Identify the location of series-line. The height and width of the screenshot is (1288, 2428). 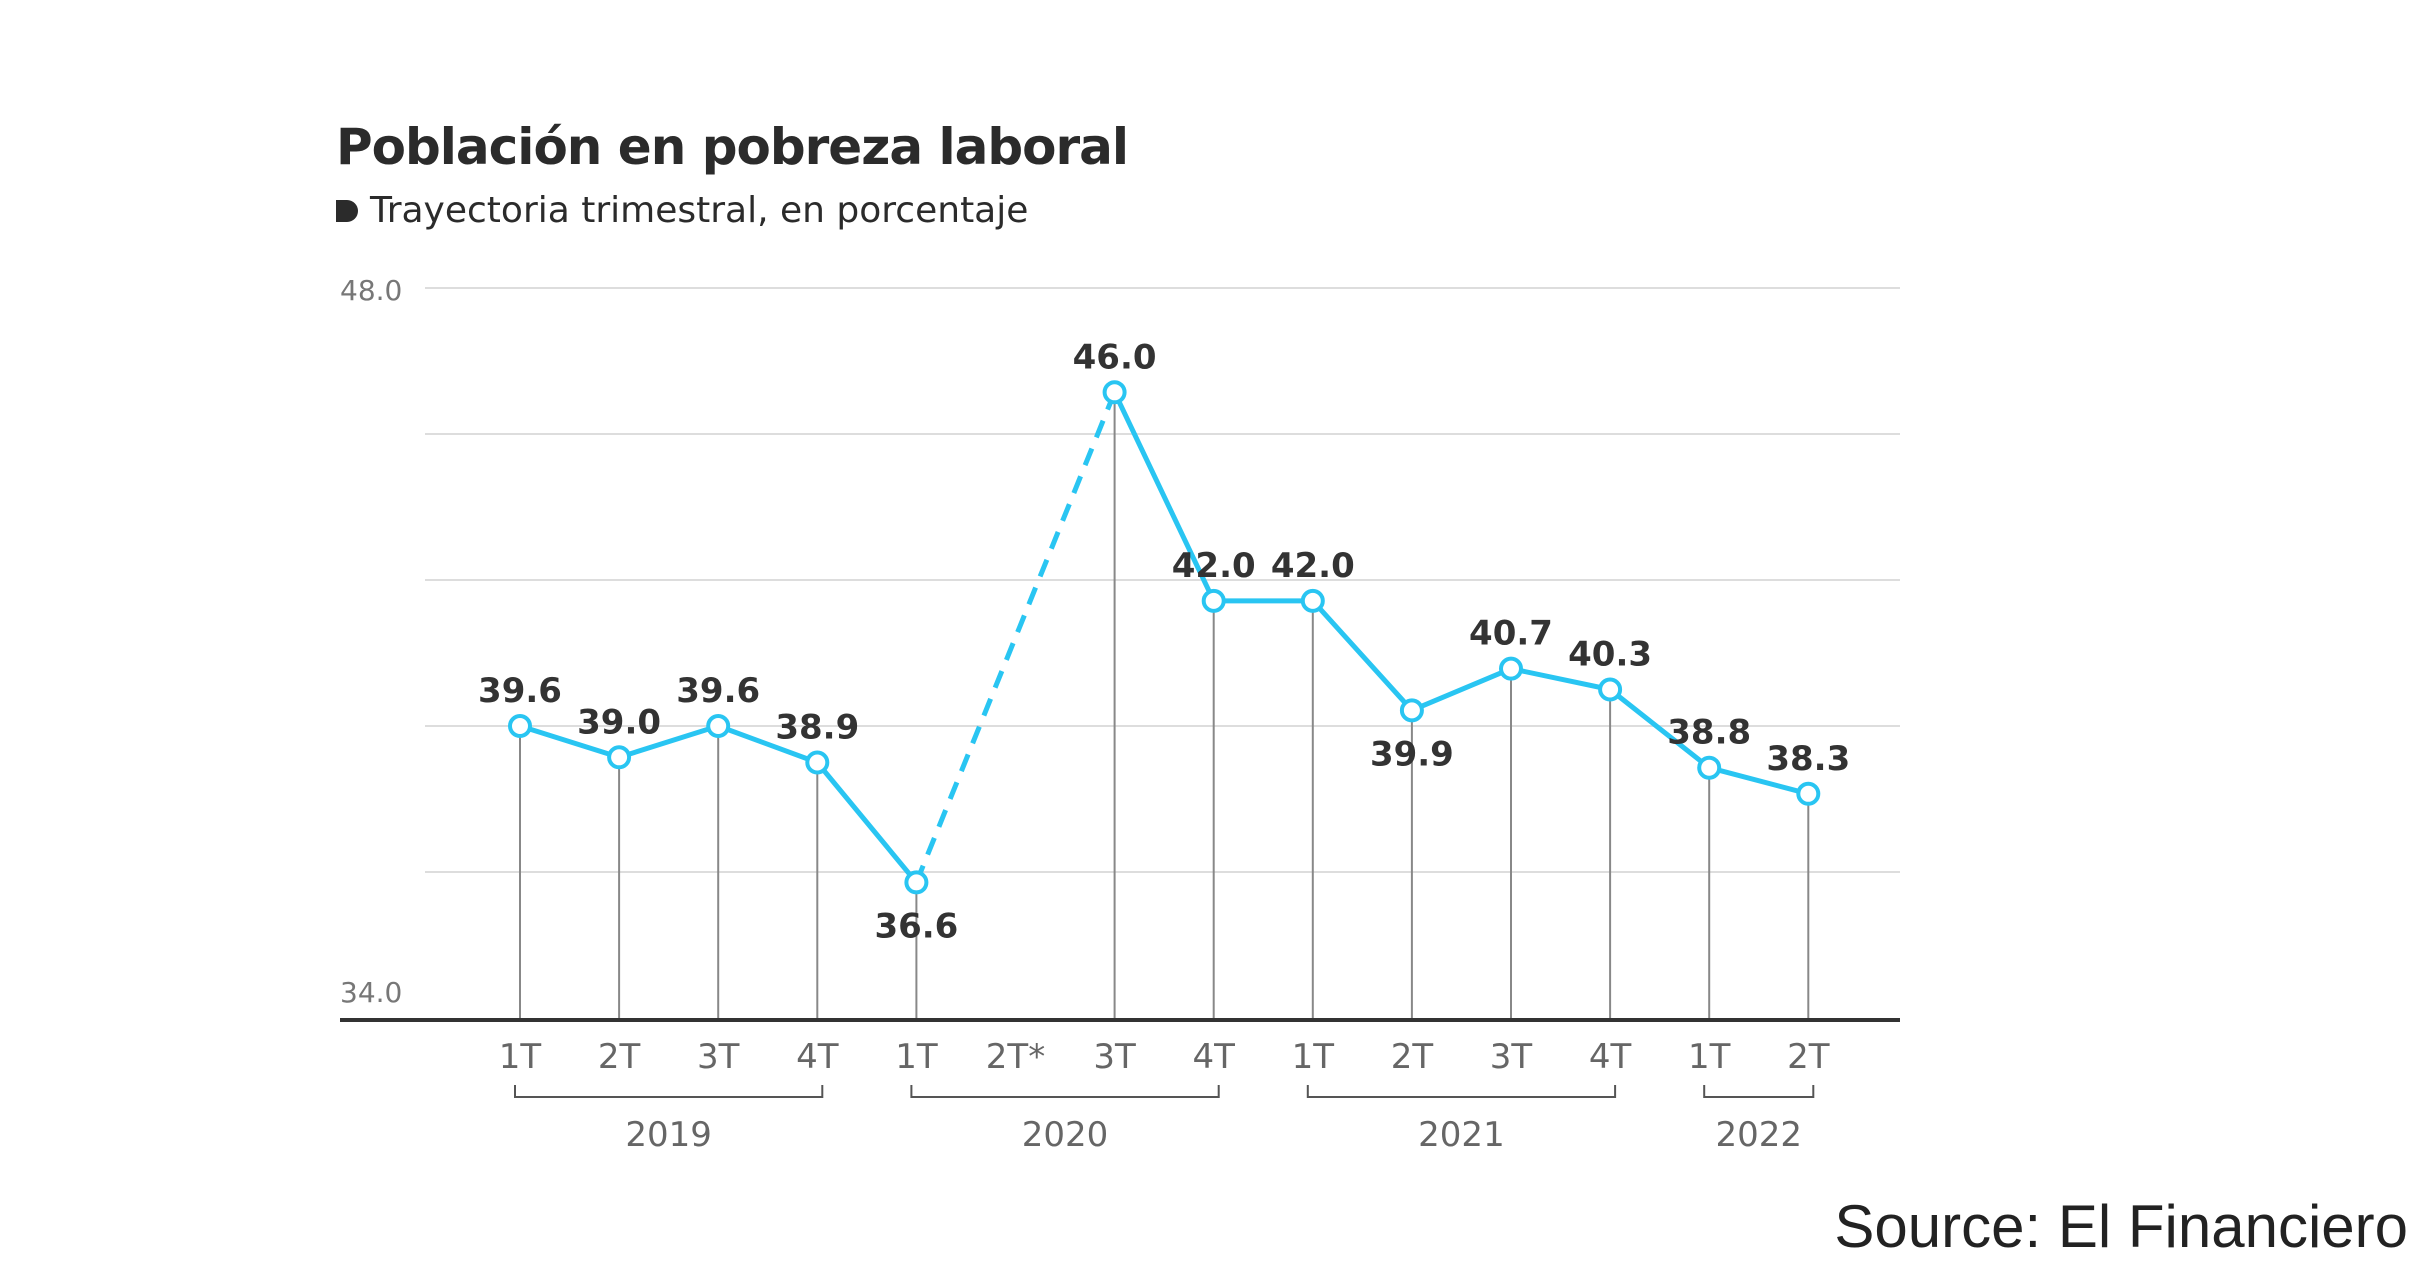
(1460, 594).